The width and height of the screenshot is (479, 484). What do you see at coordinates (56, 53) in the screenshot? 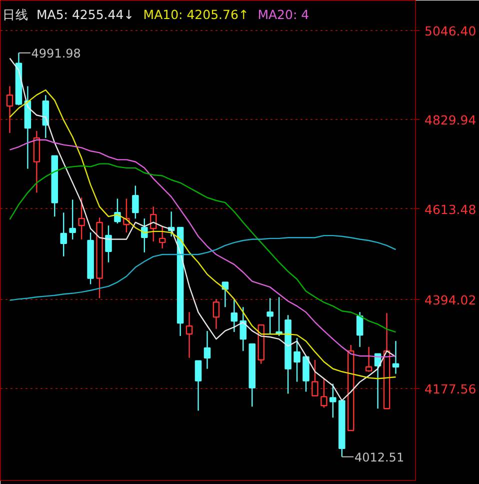
I see `annotation: 4991.98` at bounding box center [56, 53].